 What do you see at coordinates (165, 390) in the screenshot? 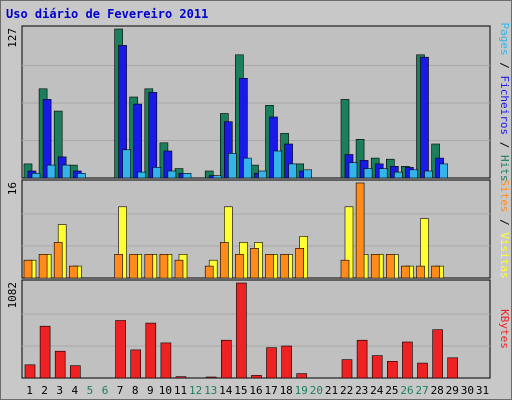
I see `x-tick-label-day-10: 10` at bounding box center [165, 390].